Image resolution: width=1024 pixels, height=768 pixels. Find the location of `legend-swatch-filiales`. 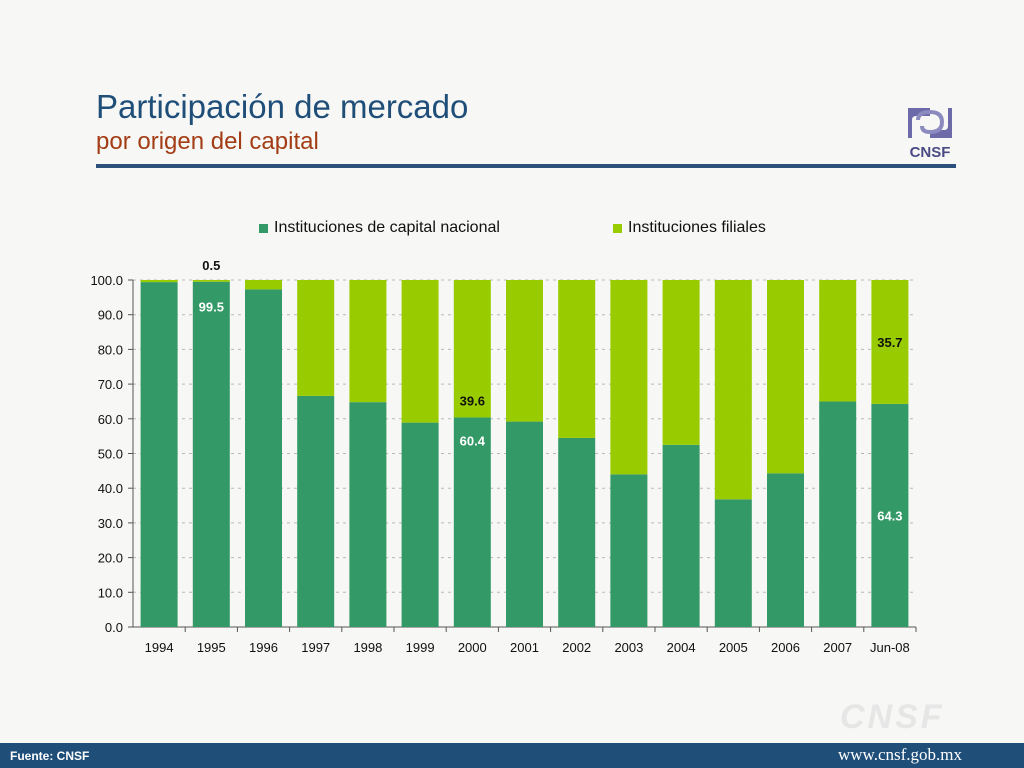

legend-swatch-filiales is located at coordinates (617, 228).